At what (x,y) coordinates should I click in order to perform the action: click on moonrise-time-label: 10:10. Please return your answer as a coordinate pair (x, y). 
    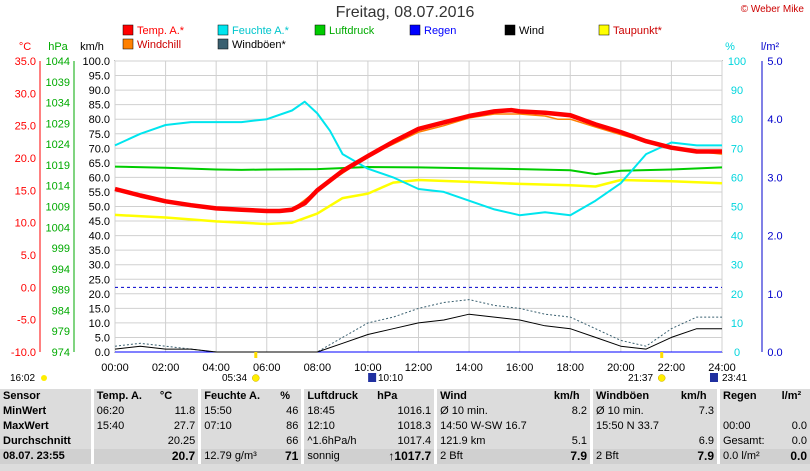
    Looking at the image, I should click on (391, 378).